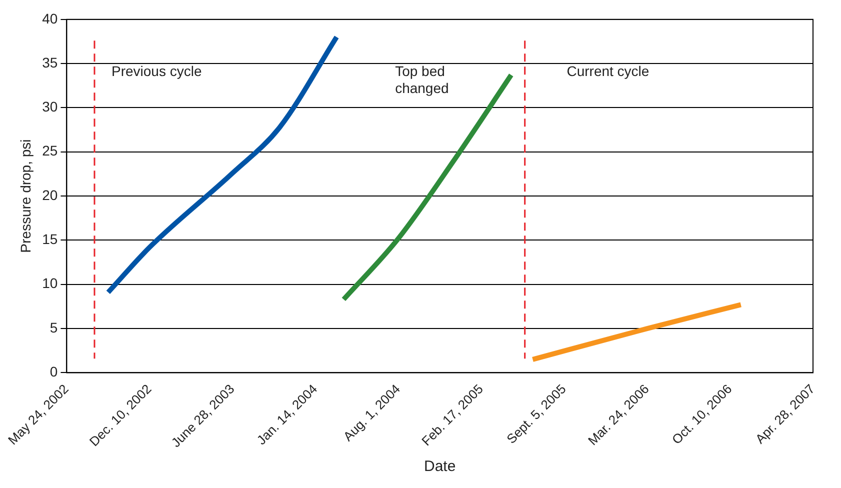 Image resolution: width=841 pixels, height=488 pixels. I want to click on y-tick-label: 40, so click(50, 18).